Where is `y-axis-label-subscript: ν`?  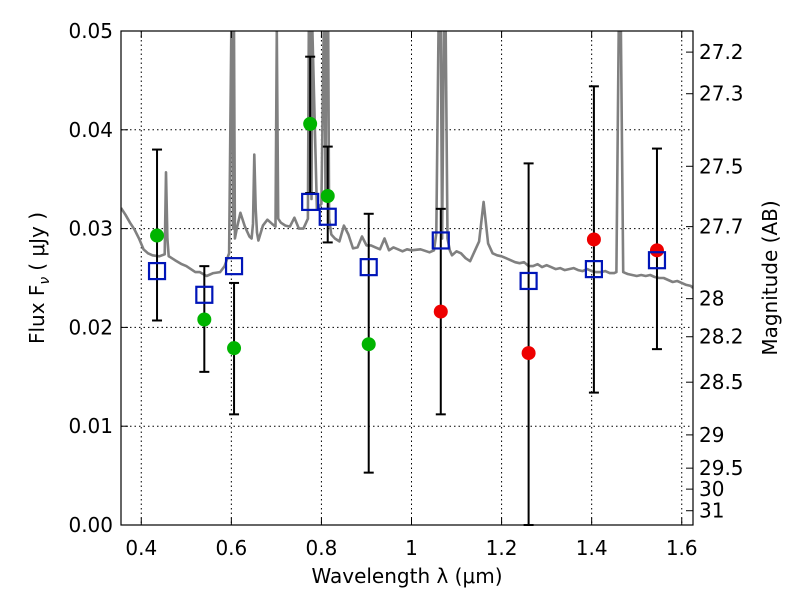 y-axis-label-subscript: ν is located at coordinates (45, 281).